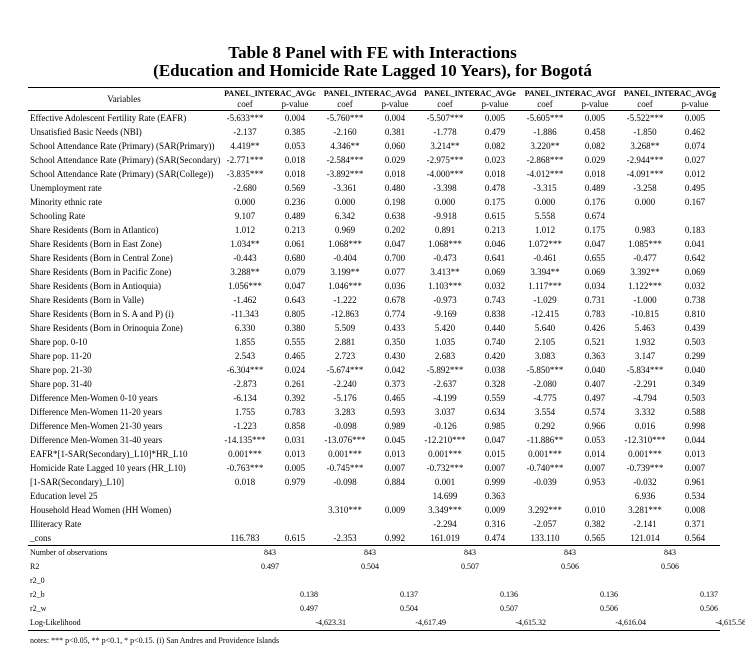 This screenshot has width=745, height=659. Describe the element at coordinates (295, 118) in the screenshot. I see `p-value: 0.004` at that location.